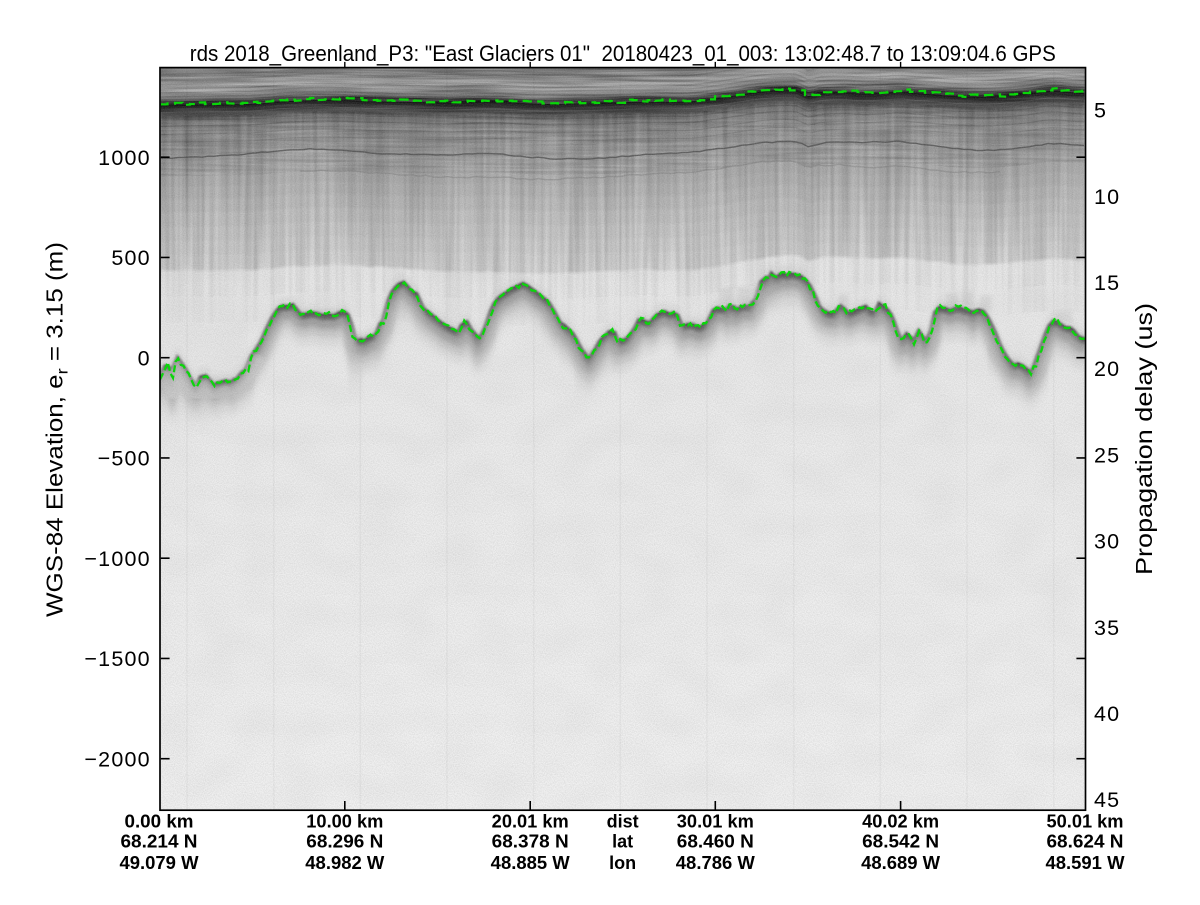 Image resolution: width=1200 pixels, height=905 pixels. I want to click on svg-text: Propagation delay (us), so click(1144, 439).